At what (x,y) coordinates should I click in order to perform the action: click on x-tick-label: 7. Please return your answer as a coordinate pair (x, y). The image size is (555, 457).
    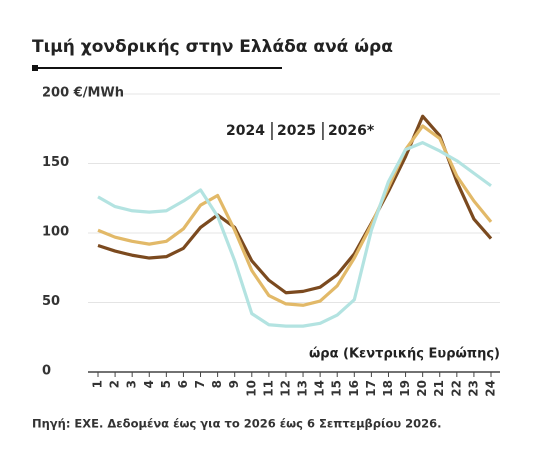
    Looking at the image, I should click on (200, 384).